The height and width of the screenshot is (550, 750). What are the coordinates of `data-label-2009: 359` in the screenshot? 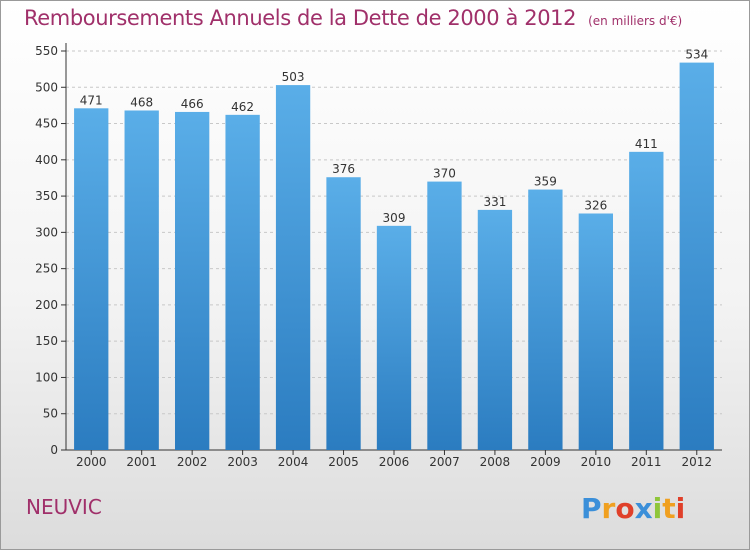 It's located at (545, 182).